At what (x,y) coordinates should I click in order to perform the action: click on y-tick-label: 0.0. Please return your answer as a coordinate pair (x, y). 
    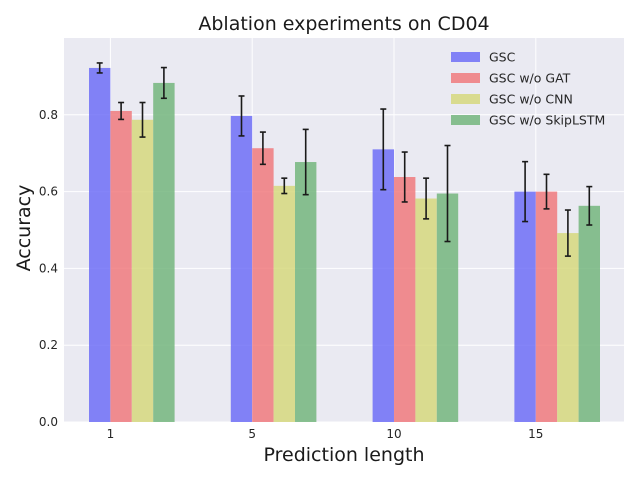
    Looking at the image, I should click on (48, 422).